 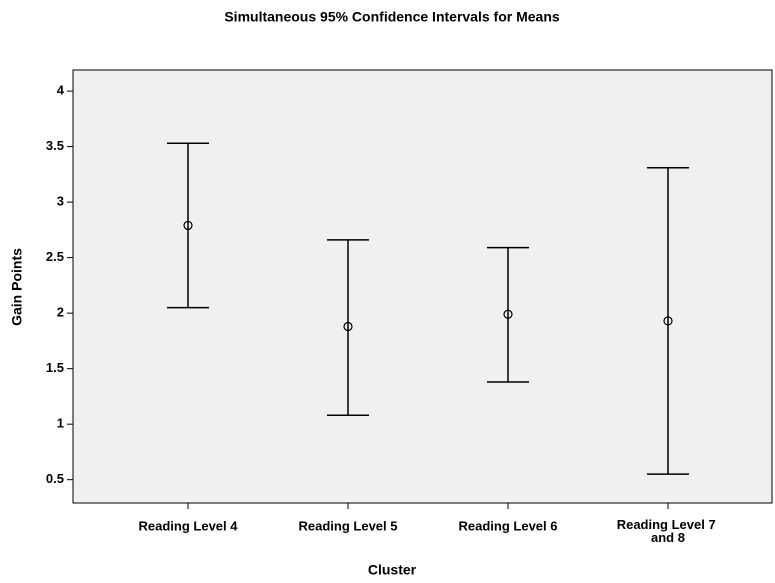 I want to click on y-tick-label: 1, so click(x=60, y=423).